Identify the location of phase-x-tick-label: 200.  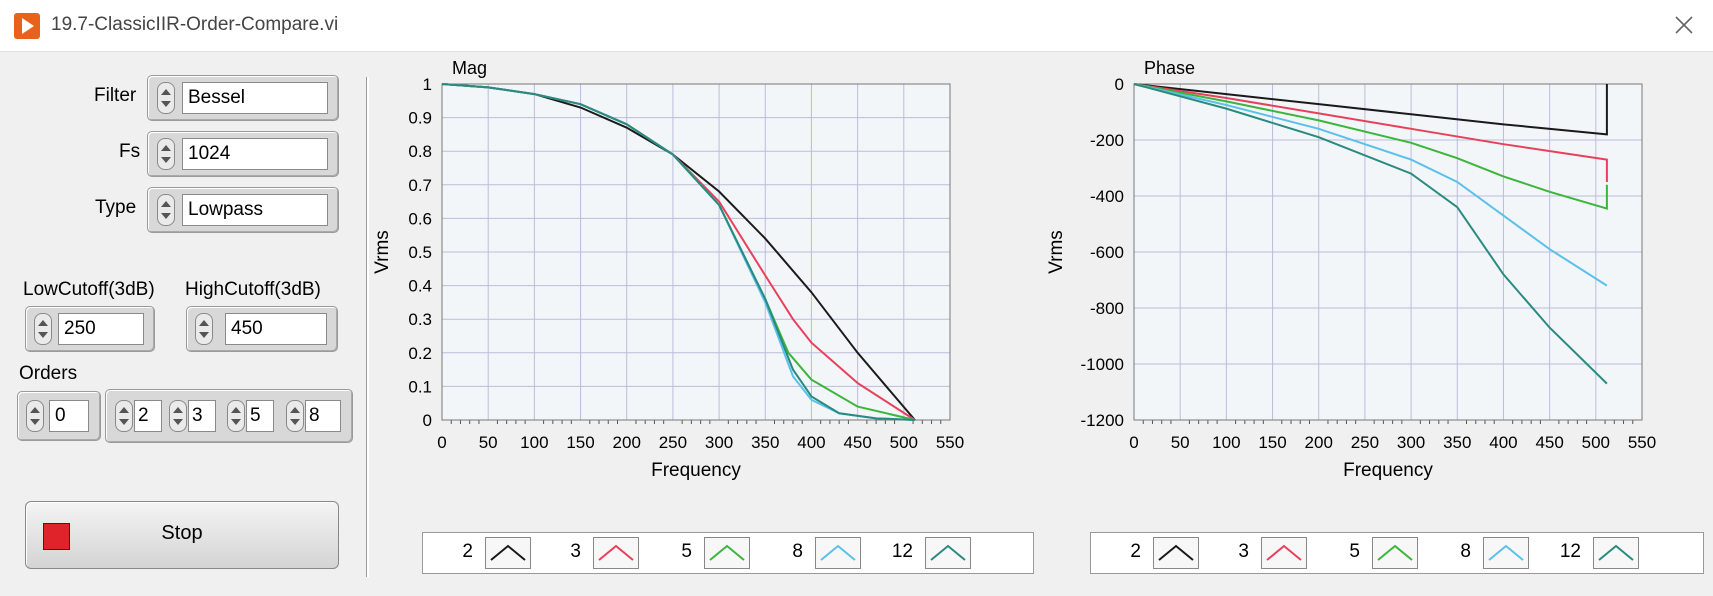
(1319, 442).